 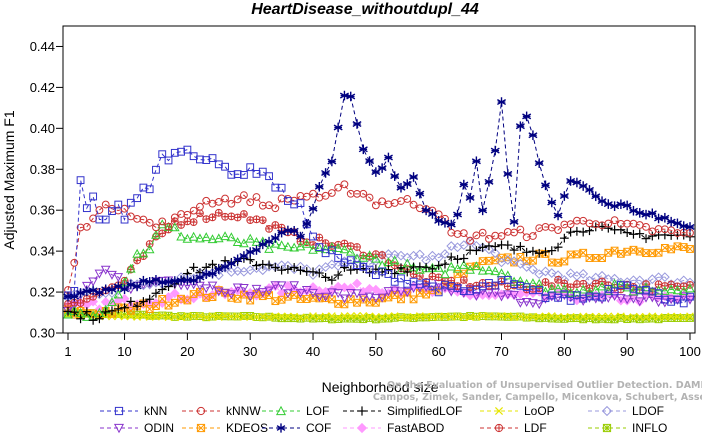 I want to click on y-tick-label: 0.44, so click(x=42, y=46).